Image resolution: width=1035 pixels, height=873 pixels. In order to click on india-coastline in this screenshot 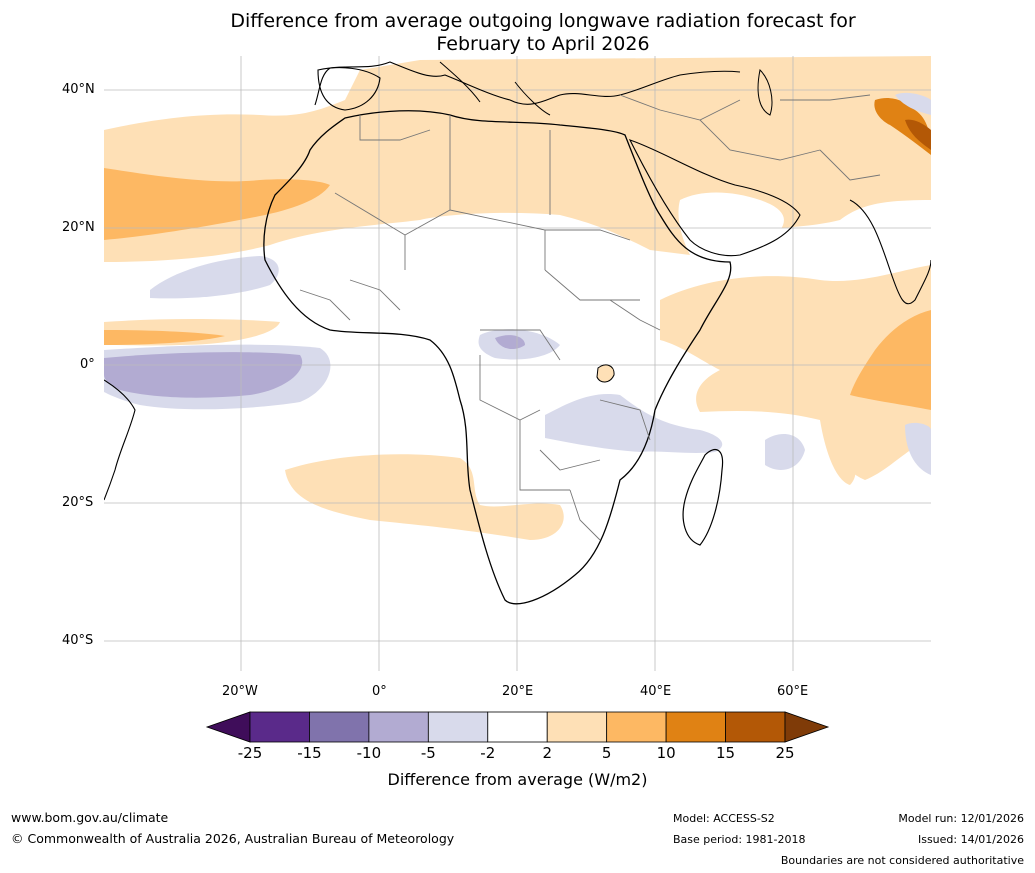, I will do `click(890, 252)`.